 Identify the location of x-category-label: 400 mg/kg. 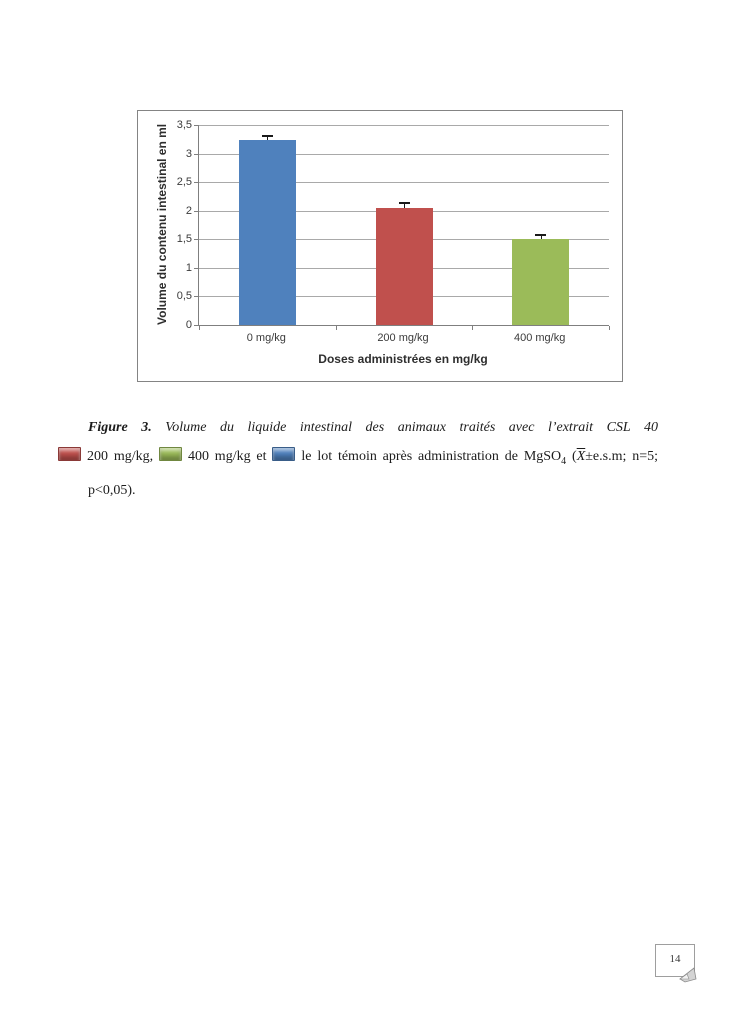
(539, 338).